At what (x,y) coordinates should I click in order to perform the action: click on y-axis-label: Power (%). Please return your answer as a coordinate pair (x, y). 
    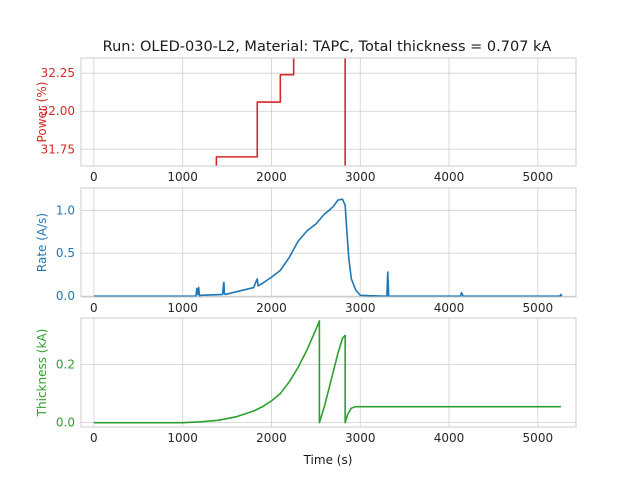
    Looking at the image, I should click on (42, 112).